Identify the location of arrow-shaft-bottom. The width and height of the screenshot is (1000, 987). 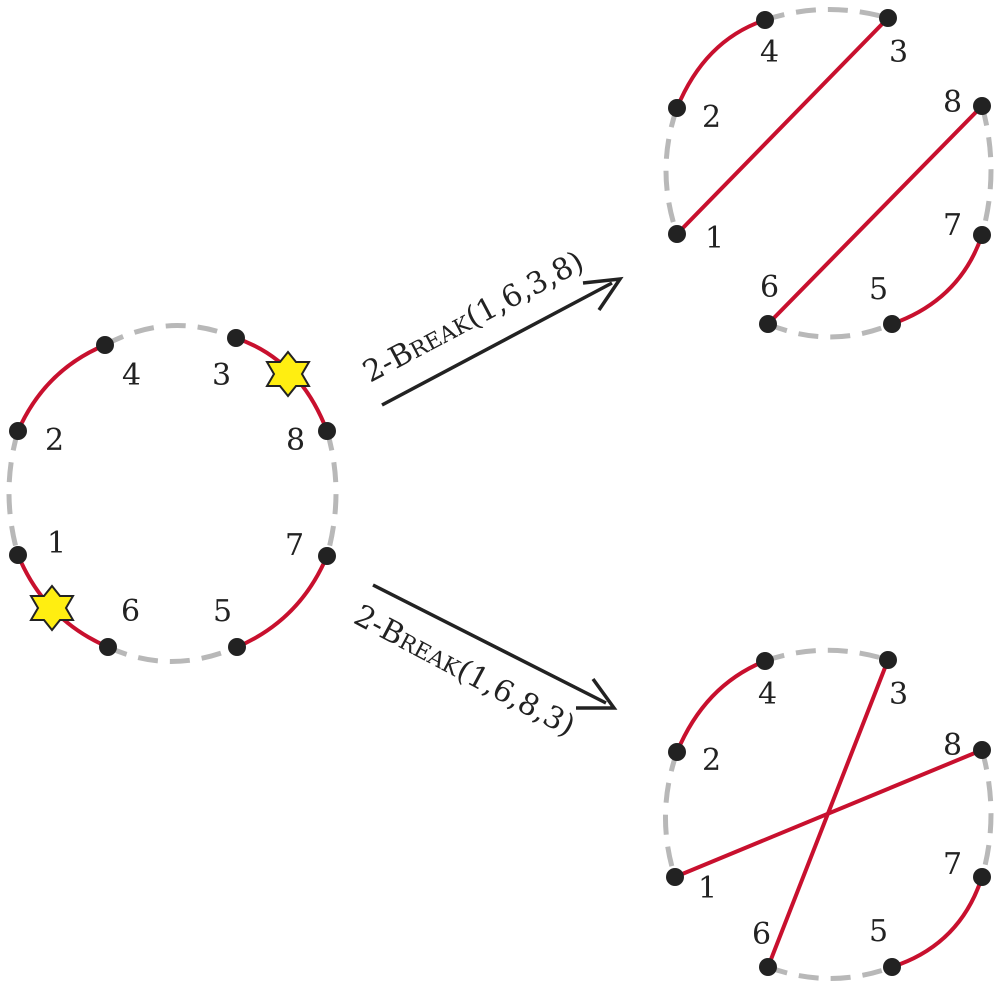
(489, 644).